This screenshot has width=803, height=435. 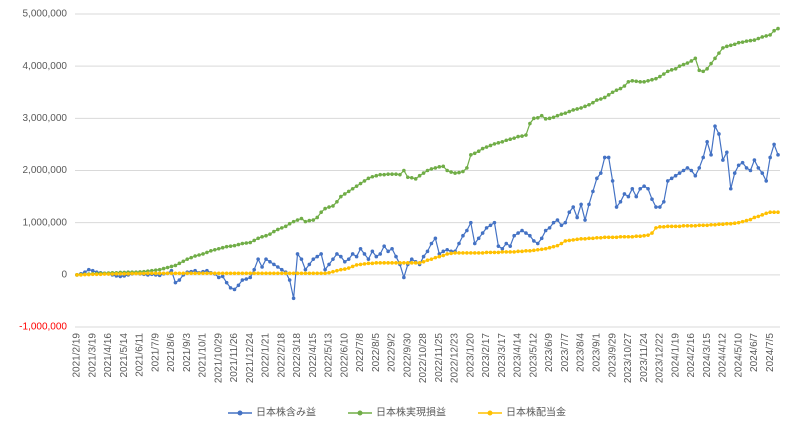 I want to click on x-tick-label: 2021/10/29, so click(x=218, y=358).